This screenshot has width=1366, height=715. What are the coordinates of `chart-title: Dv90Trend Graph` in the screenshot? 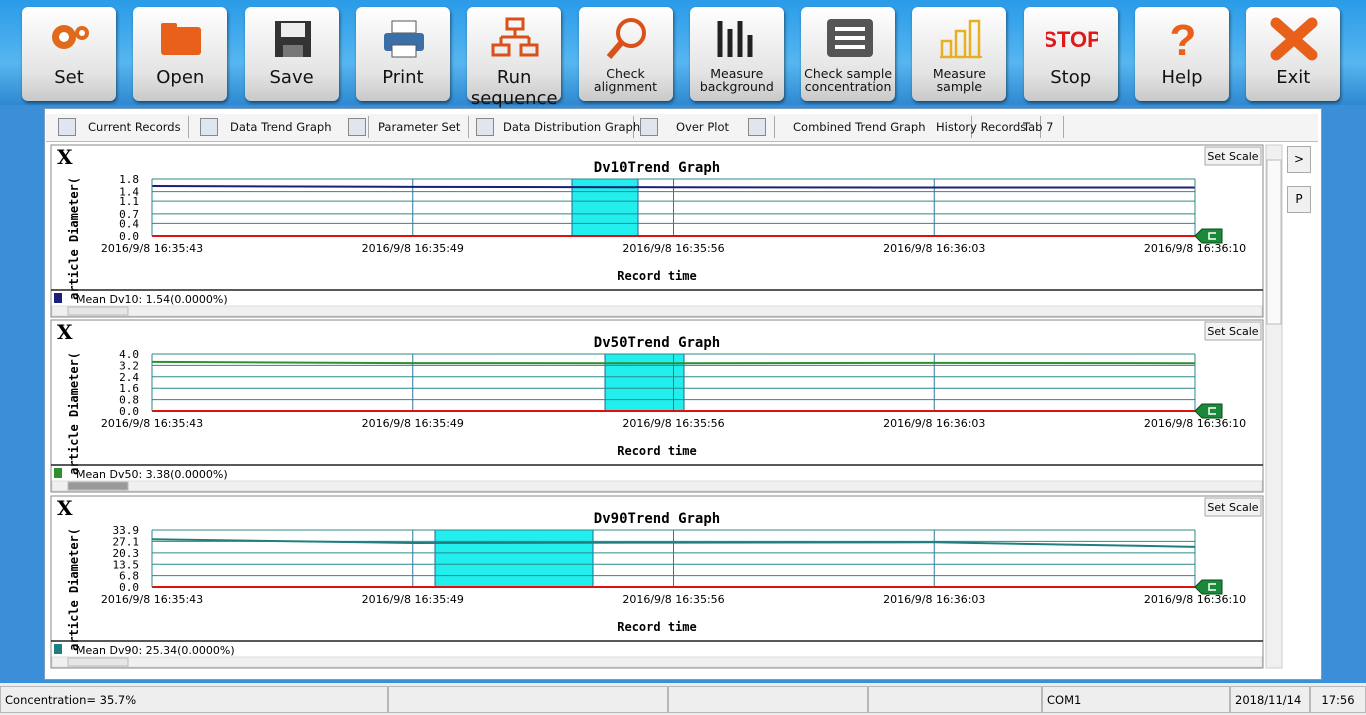 It's located at (657, 519).